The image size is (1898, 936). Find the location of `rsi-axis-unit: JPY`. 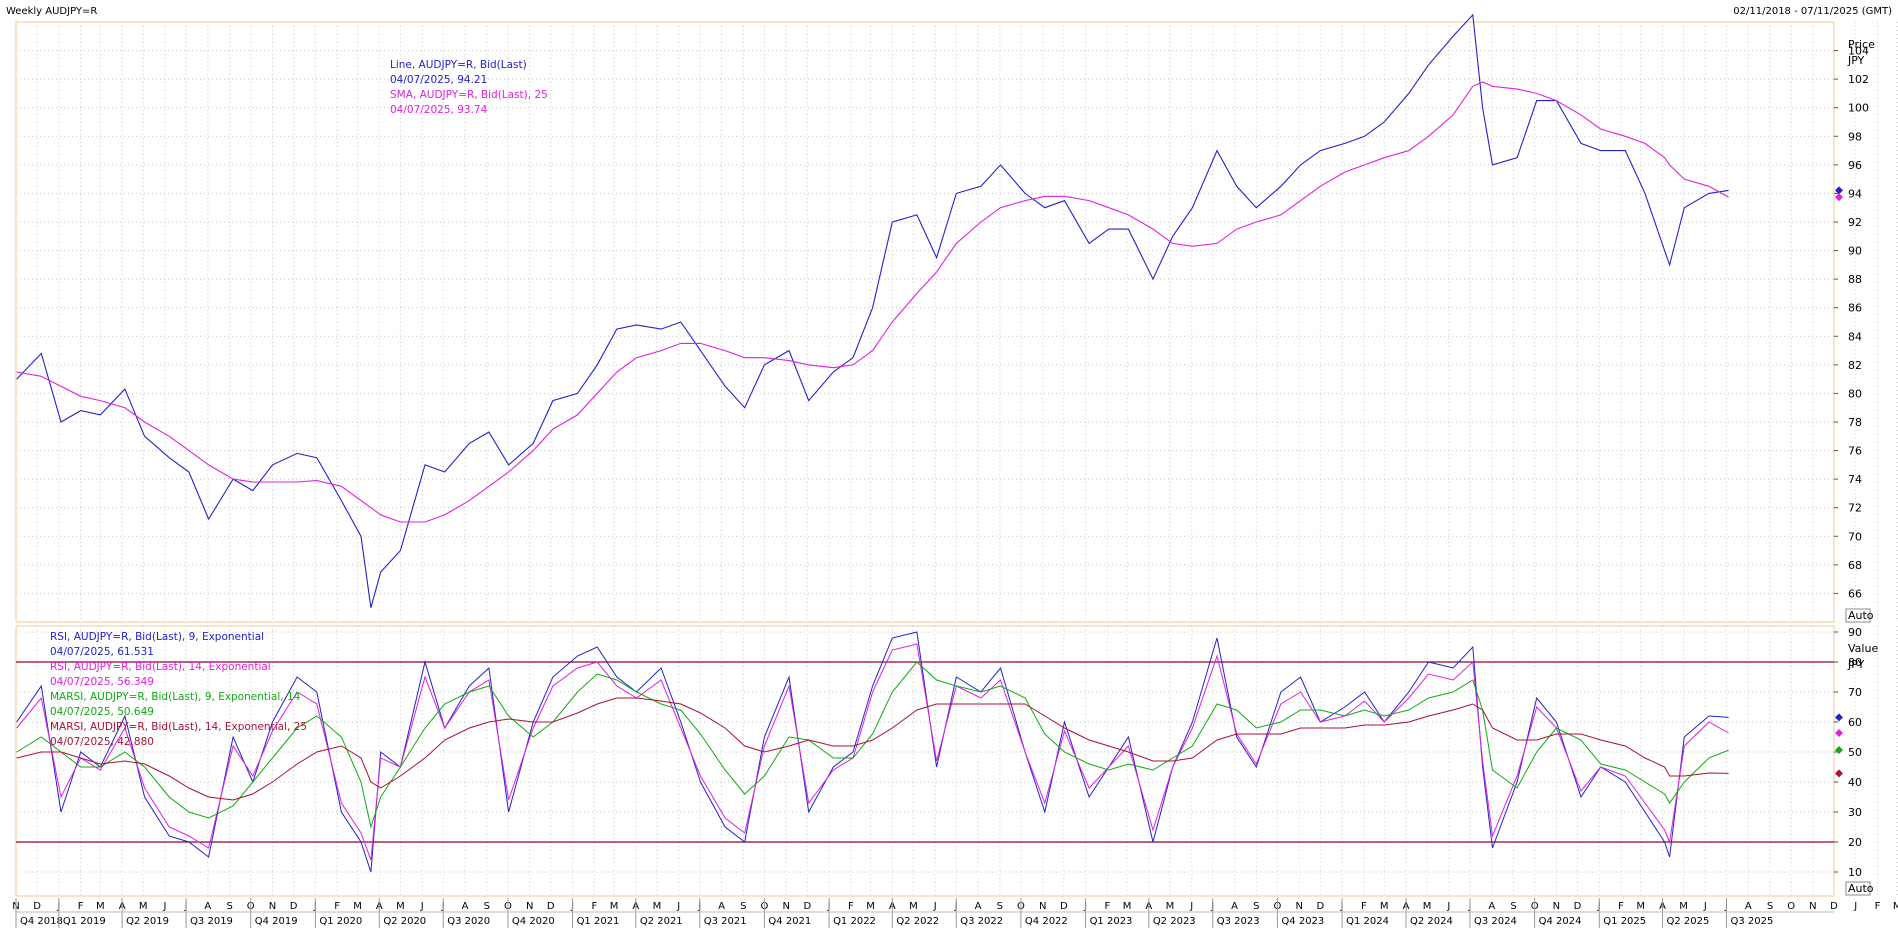

rsi-axis-unit: JPY is located at coordinates (1856, 664).